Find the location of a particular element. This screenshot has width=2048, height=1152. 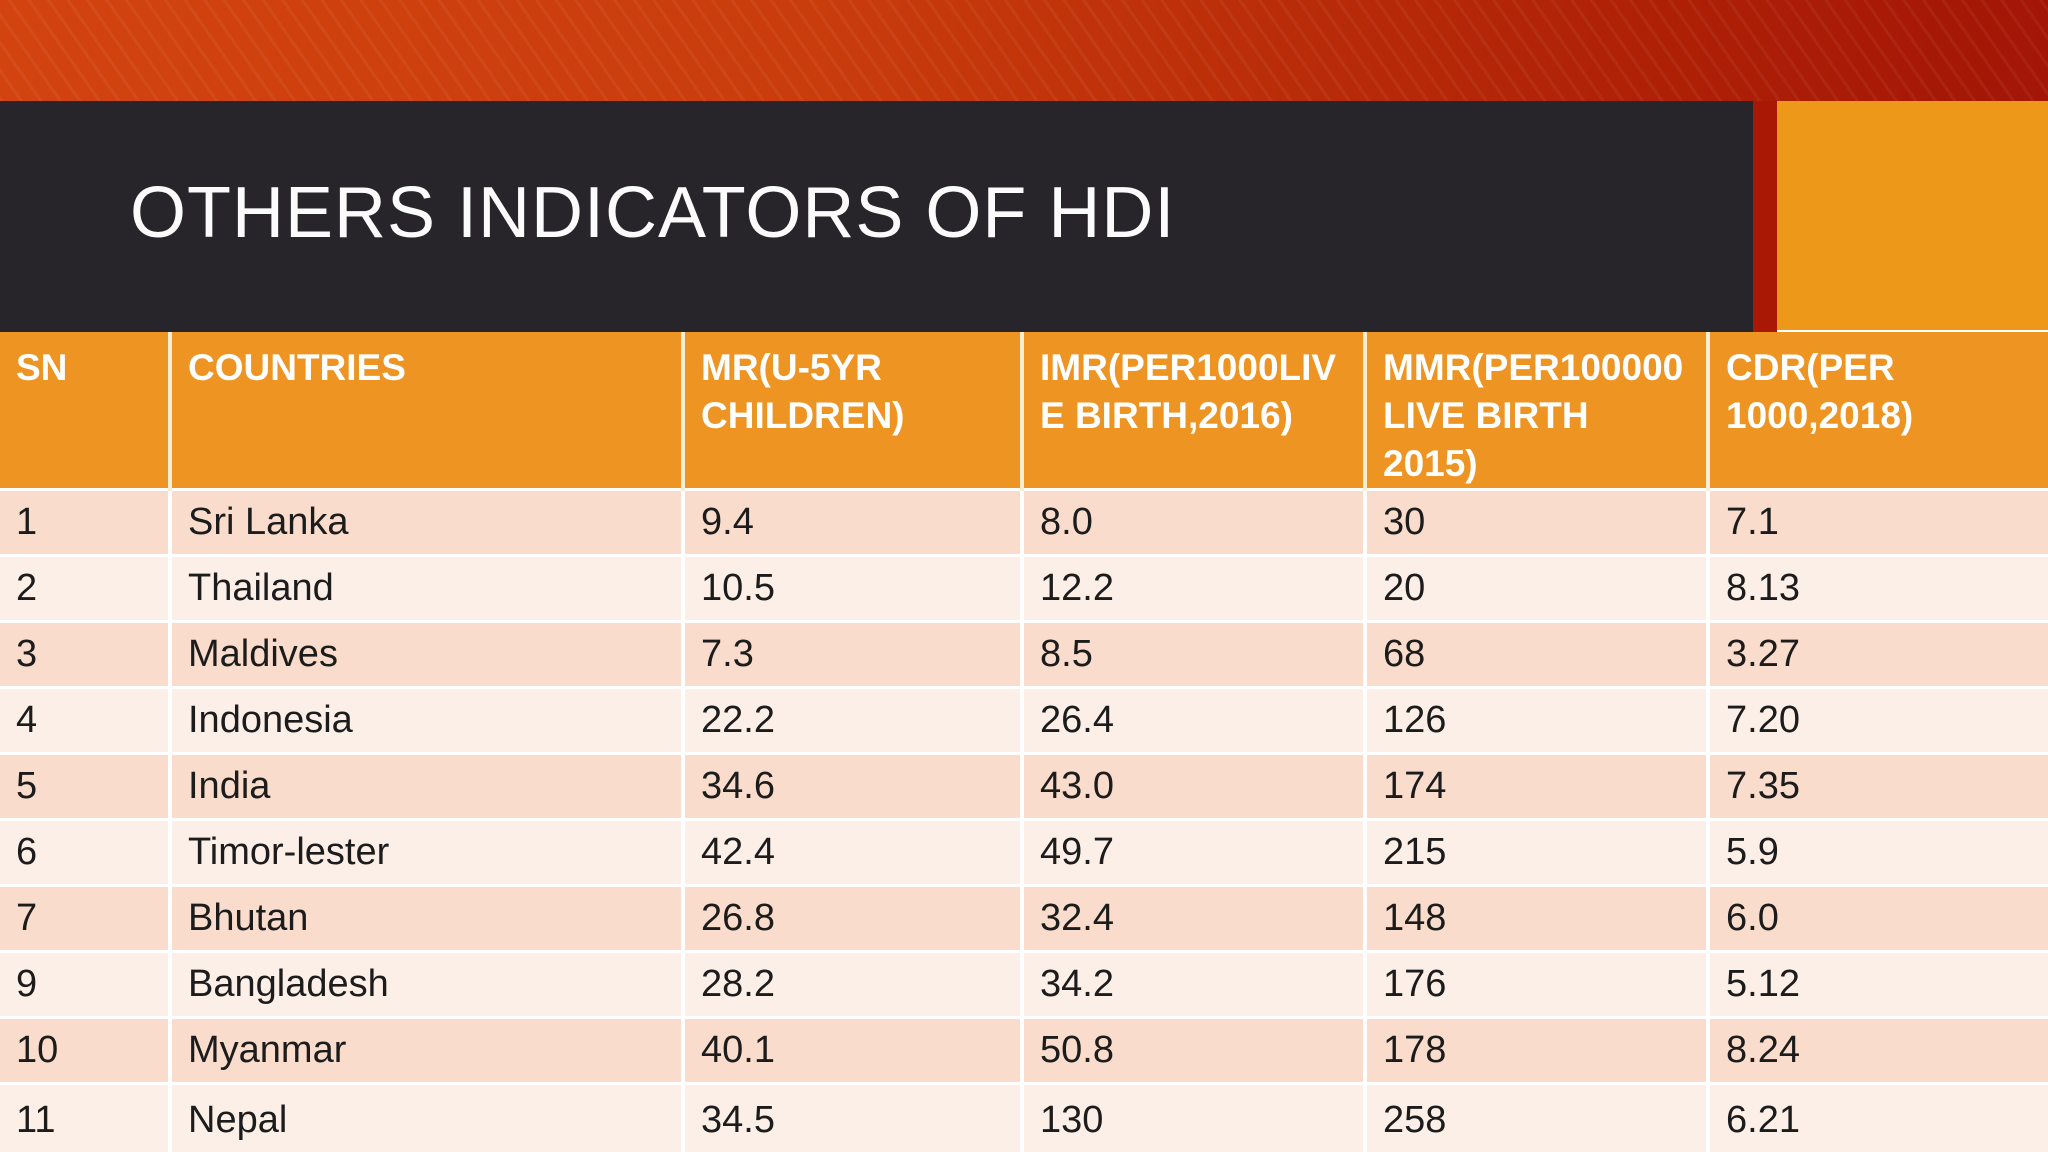

table-cell-imr: 34.2 is located at coordinates (1194, 985).